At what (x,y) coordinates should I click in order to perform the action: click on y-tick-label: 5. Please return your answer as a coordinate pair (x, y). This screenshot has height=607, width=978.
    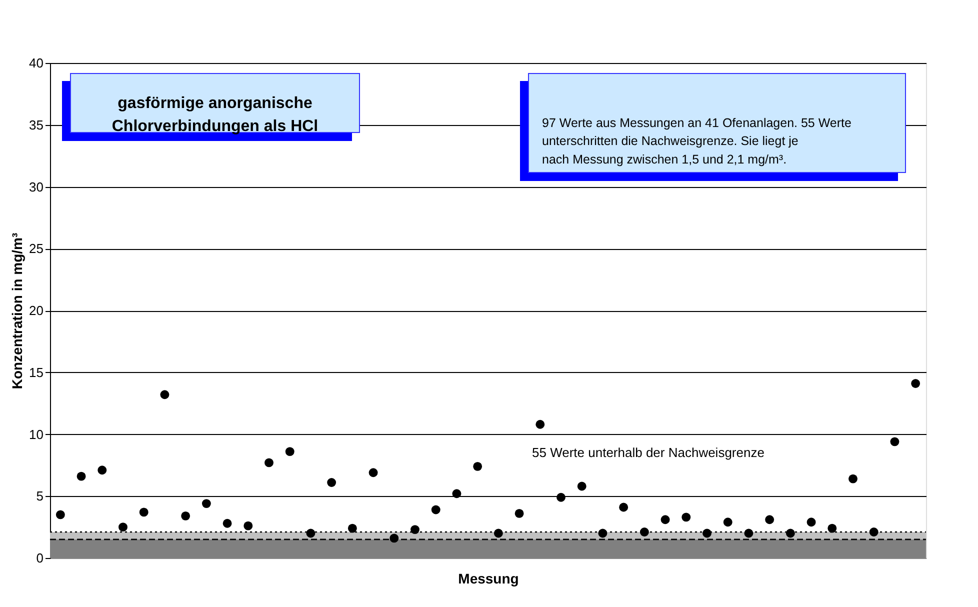
    Looking at the image, I should click on (40, 496).